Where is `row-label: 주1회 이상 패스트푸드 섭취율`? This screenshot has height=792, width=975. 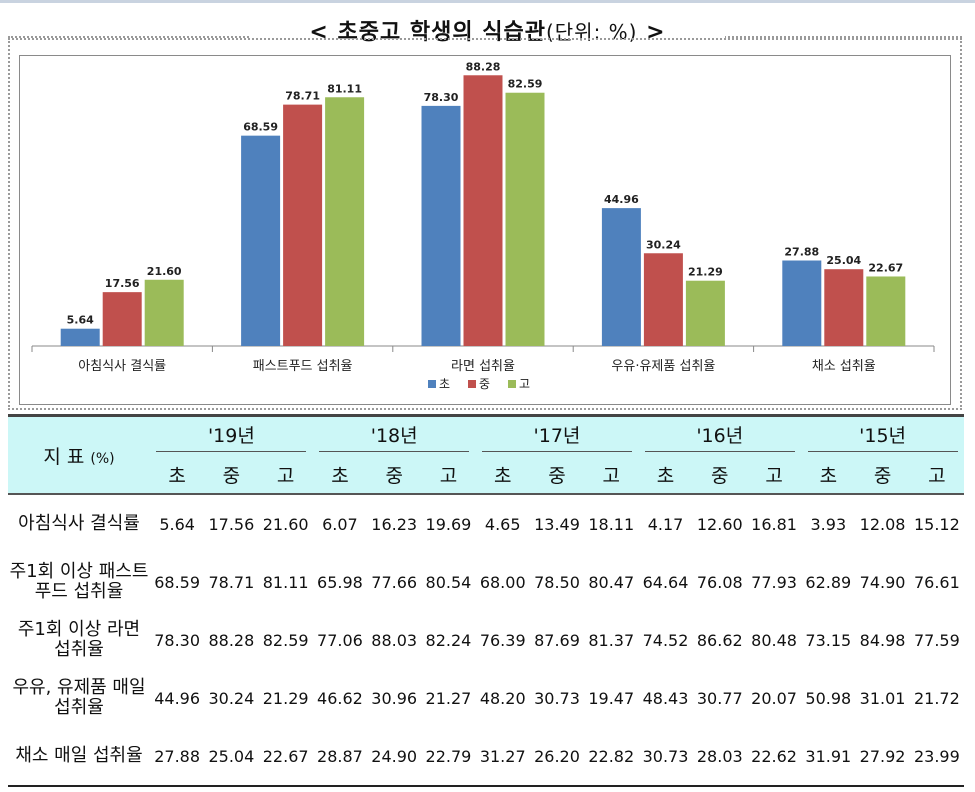 row-label: 주1회 이상 패스트푸드 섭취율 is located at coordinates (79, 581).